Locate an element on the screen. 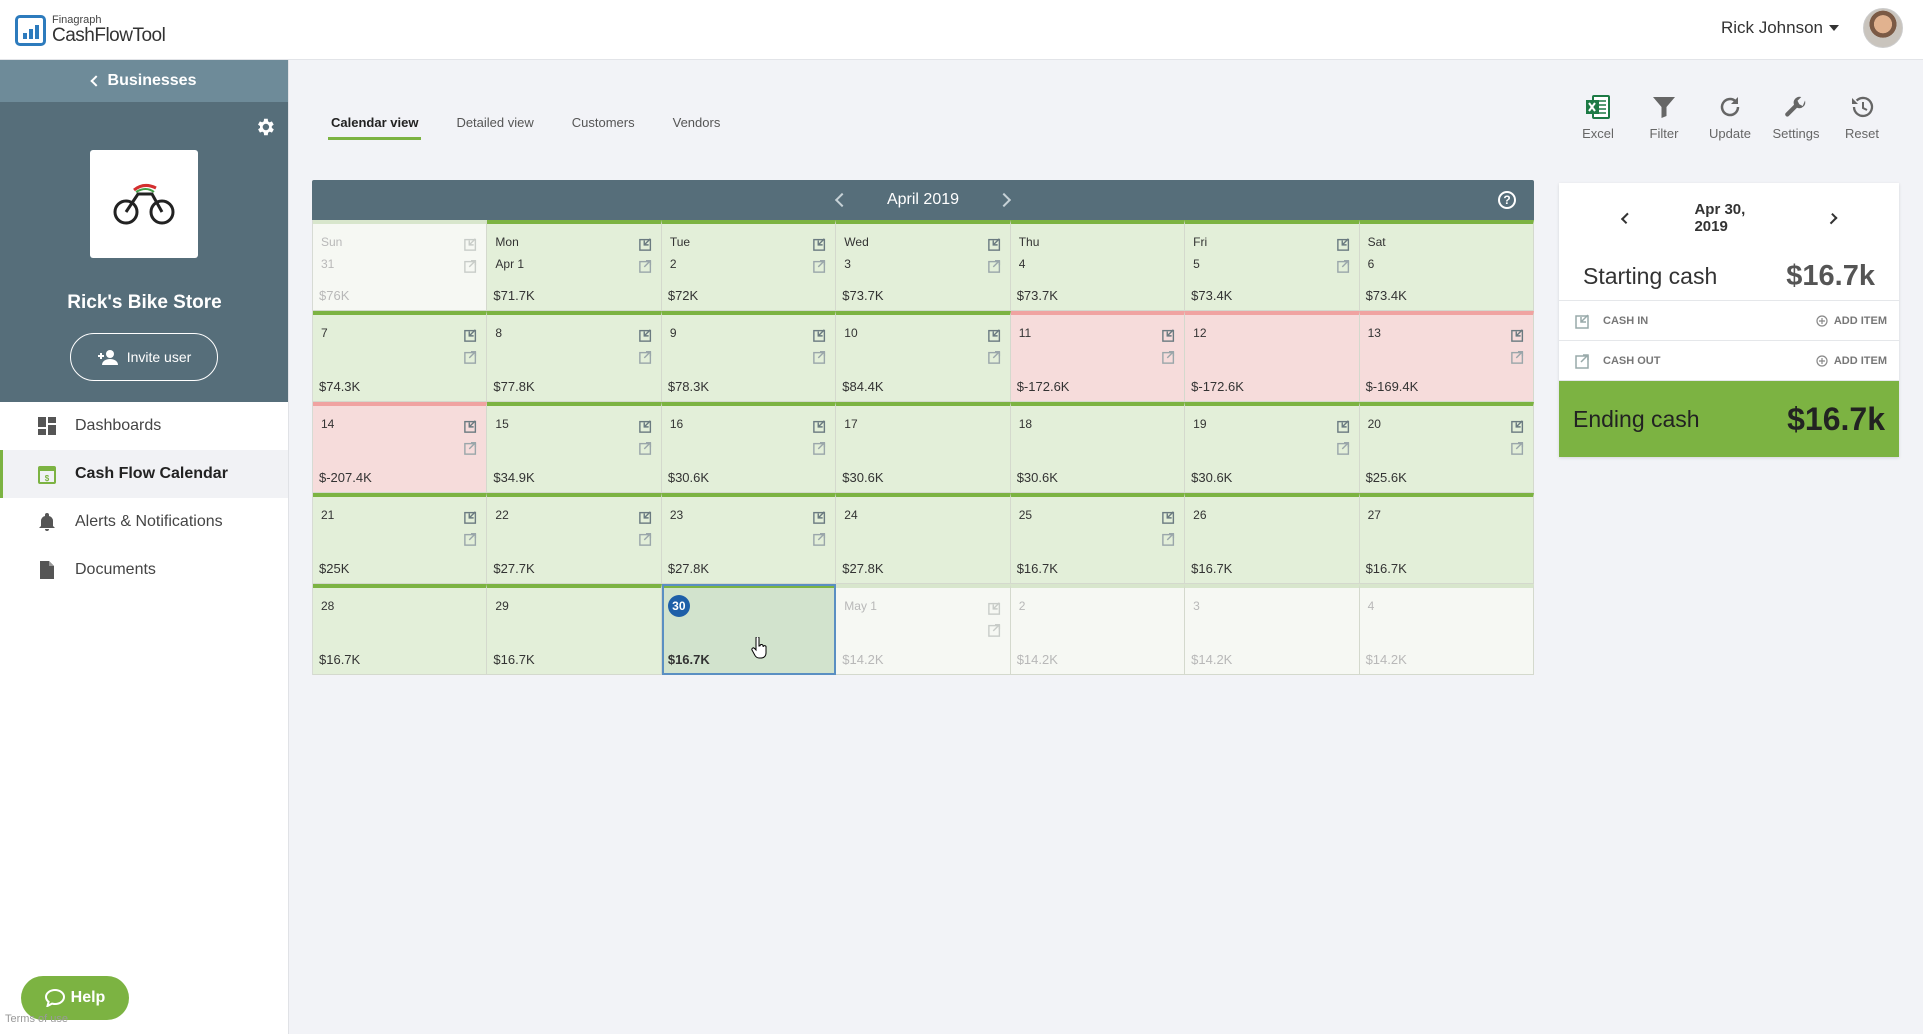 The height and width of the screenshot is (1034, 1923). calendar-day-cell: 30 $16.7K is located at coordinates (749, 629).